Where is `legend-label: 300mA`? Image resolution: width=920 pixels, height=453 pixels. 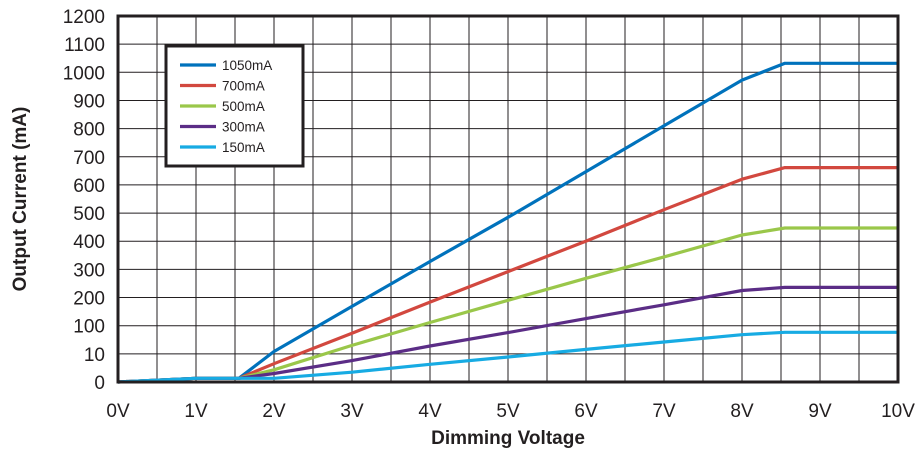 legend-label: 300mA is located at coordinates (243, 127).